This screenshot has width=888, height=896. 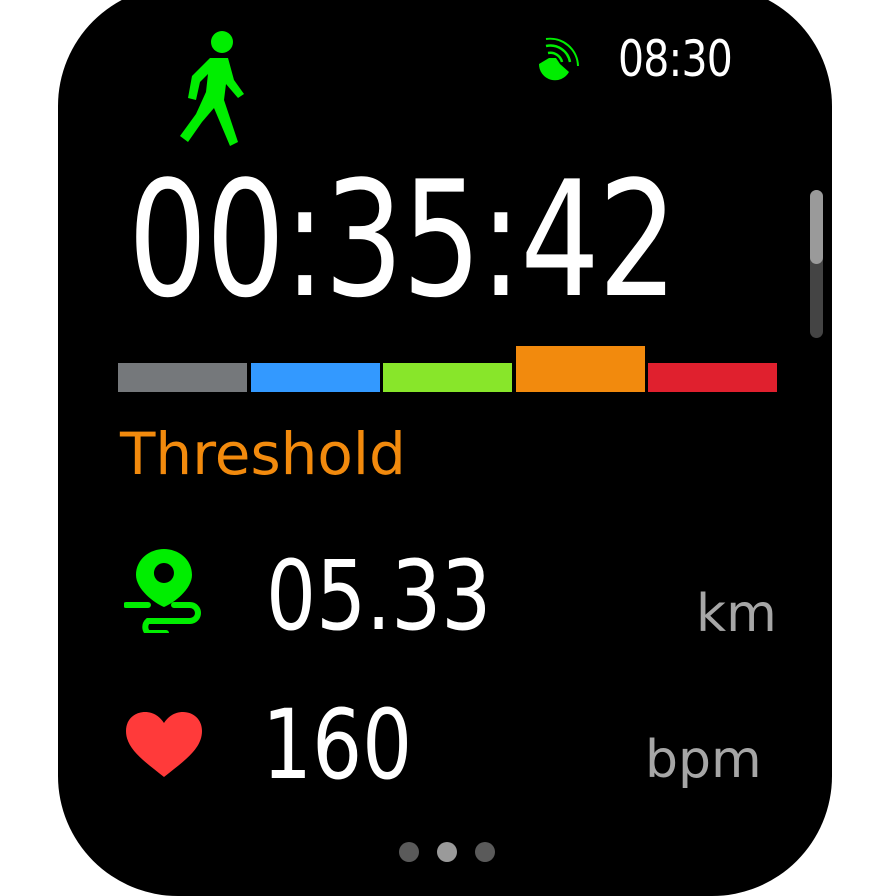 I want to click on heart-zone-label: Threshold, so click(x=263, y=454).